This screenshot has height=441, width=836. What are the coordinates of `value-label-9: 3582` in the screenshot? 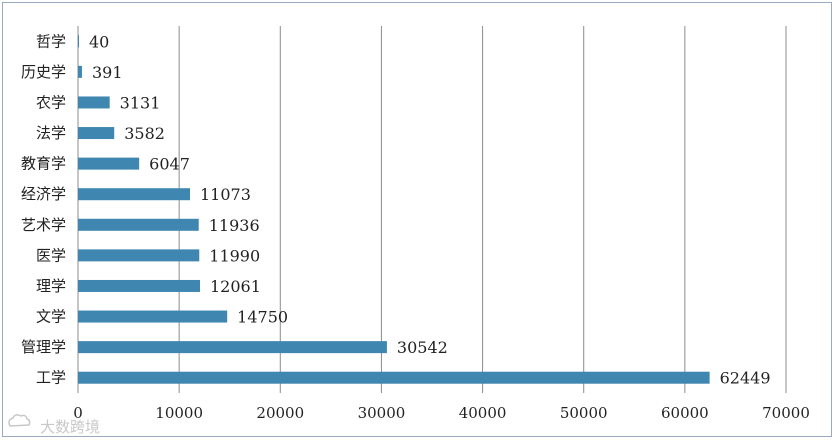 It's located at (144, 133).